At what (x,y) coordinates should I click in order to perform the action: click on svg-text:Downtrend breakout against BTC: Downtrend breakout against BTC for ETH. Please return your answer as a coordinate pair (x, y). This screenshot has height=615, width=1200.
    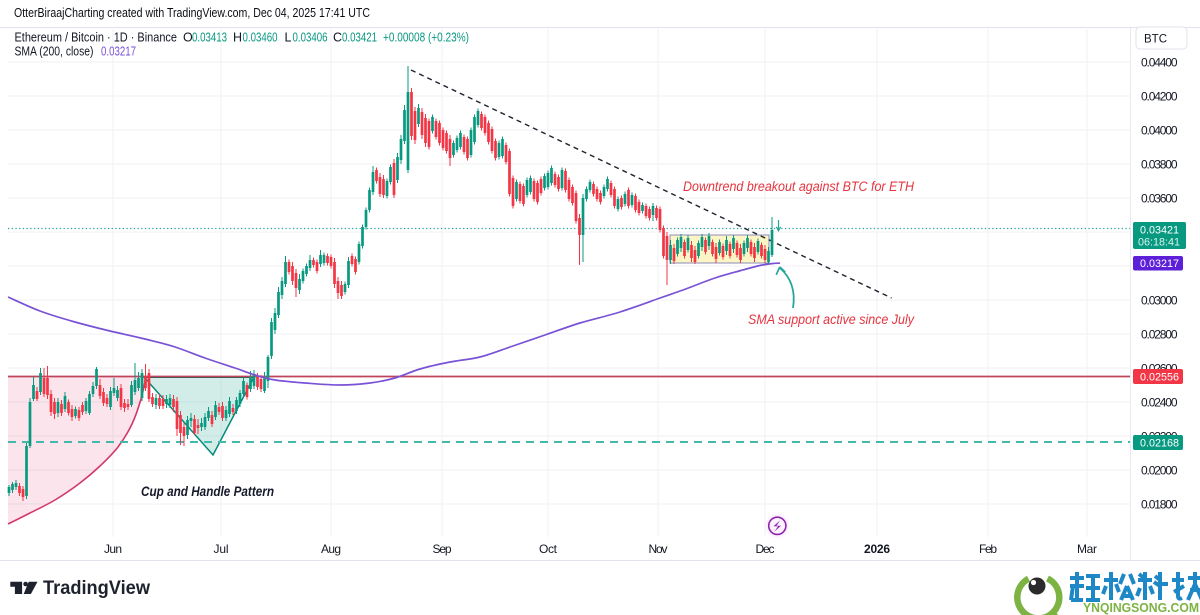
    Looking at the image, I should click on (798, 186).